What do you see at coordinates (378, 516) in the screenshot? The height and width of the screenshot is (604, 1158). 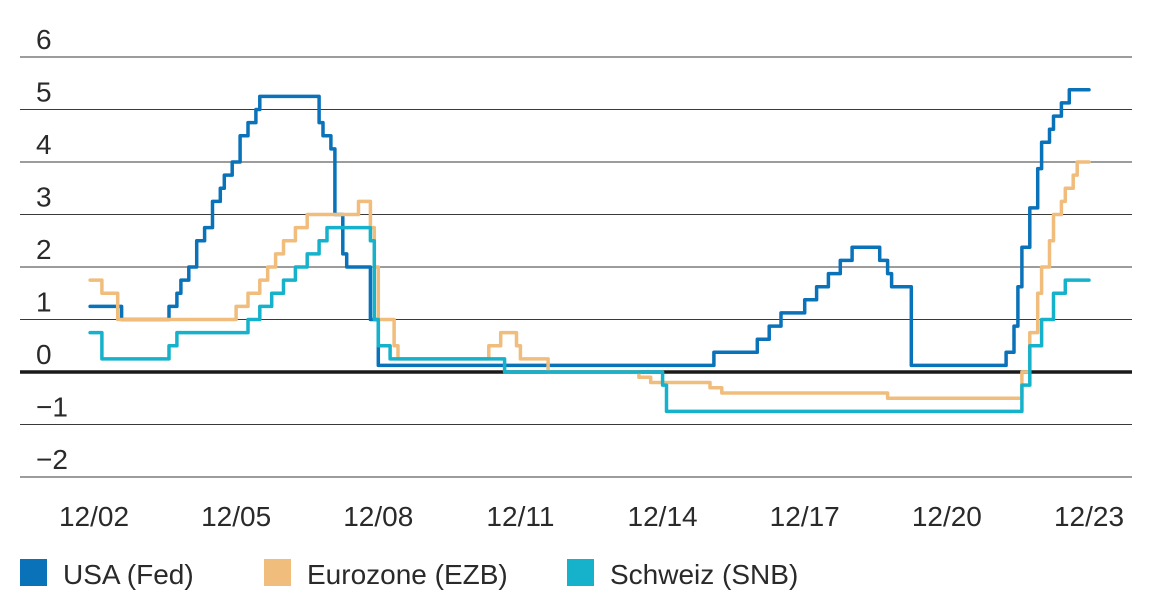 I see `x-tick-label: 12/08` at bounding box center [378, 516].